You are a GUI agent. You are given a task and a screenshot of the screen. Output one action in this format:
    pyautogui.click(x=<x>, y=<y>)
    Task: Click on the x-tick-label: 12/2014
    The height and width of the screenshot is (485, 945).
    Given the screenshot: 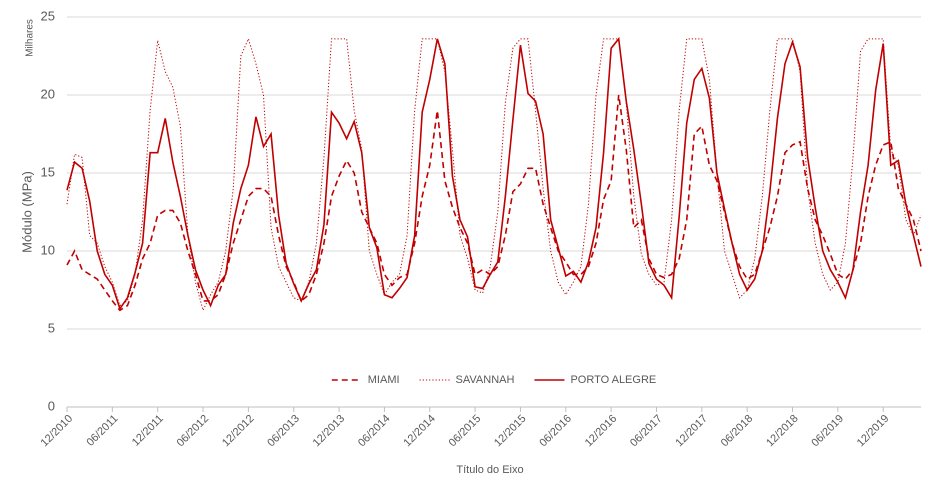 What is the action you would take?
    pyautogui.click(x=419, y=431)
    